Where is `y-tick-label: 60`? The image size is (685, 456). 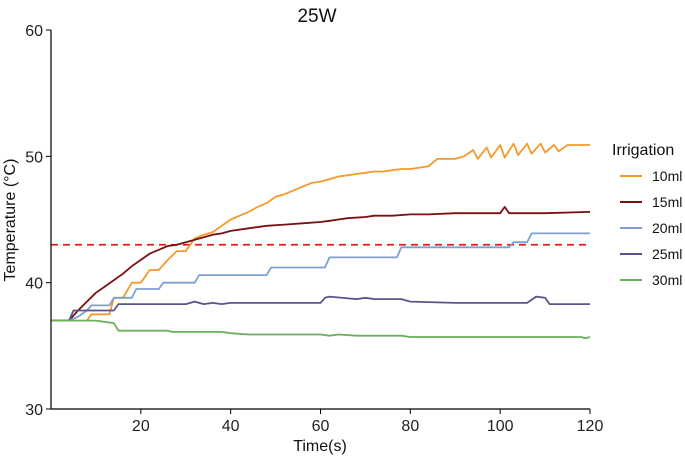 y-tick-label: 60 is located at coordinates (34, 31).